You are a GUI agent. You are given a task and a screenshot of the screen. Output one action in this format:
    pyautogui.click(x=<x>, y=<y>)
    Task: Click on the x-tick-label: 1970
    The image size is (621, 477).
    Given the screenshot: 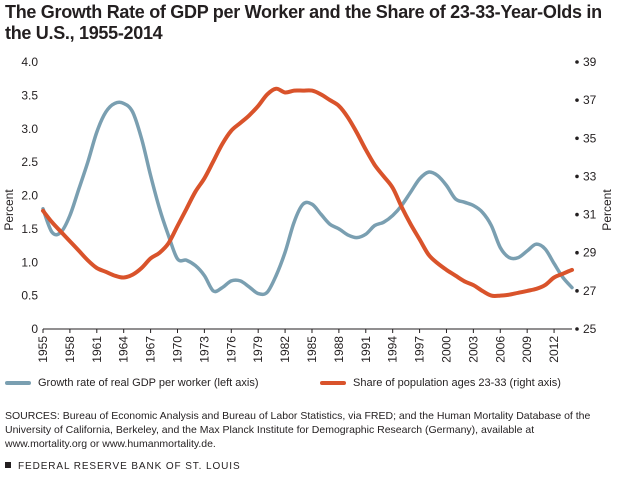 What is the action you would take?
    pyautogui.click(x=177, y=349)
    